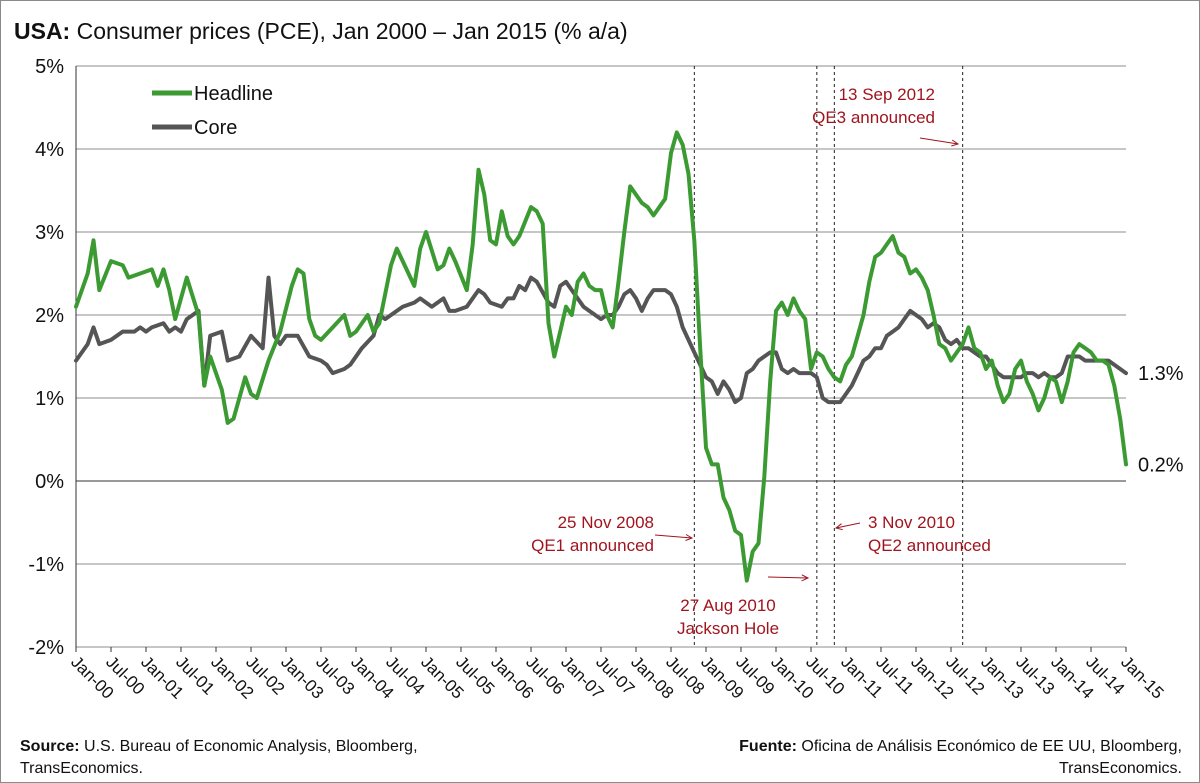  I want to click on y-tick-label: 4%, so click(49, 150).